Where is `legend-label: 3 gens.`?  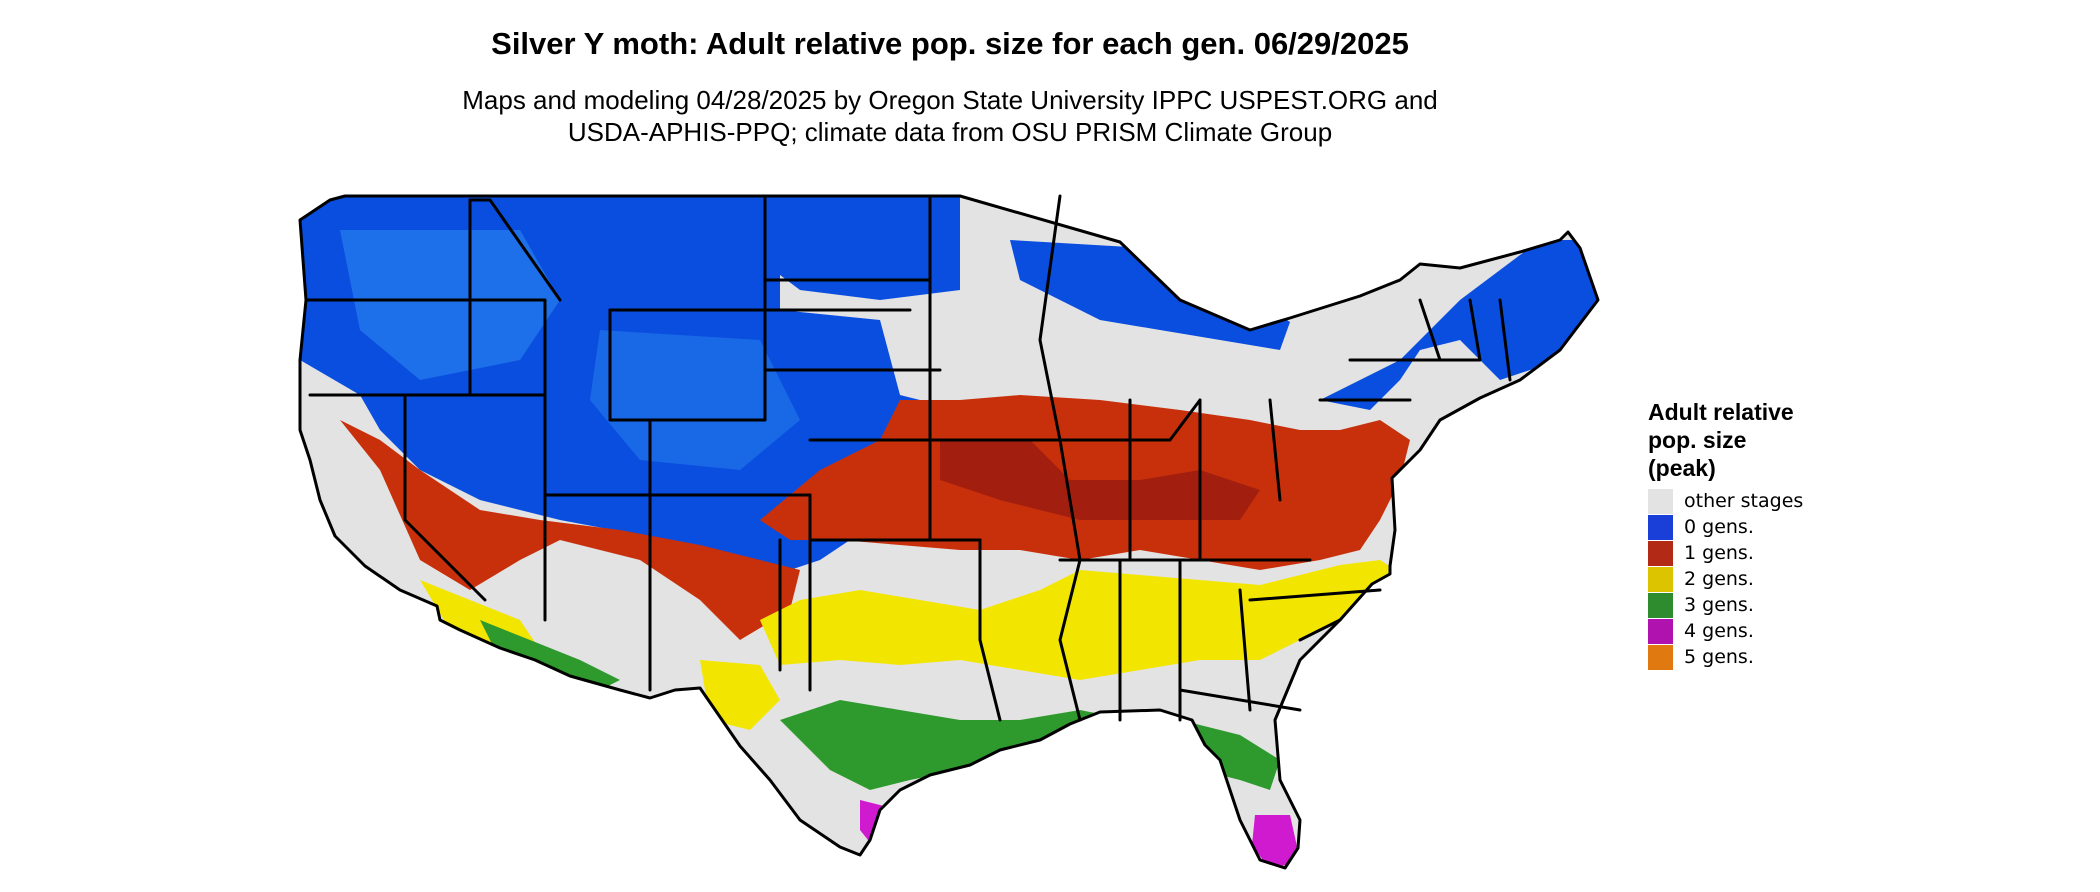
legend-label: 3 gens. is located at coordinates (1719, 605).